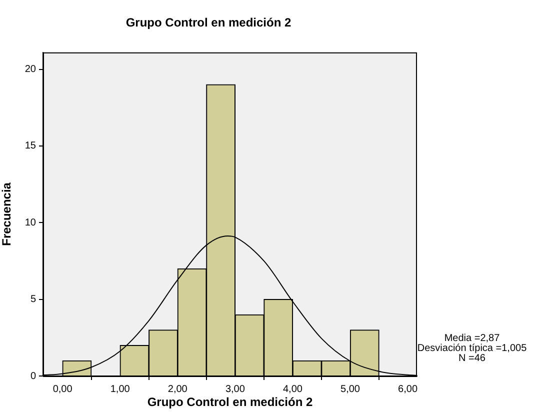  I want to click on x-tick-label: 5,00, so click(350, 389).